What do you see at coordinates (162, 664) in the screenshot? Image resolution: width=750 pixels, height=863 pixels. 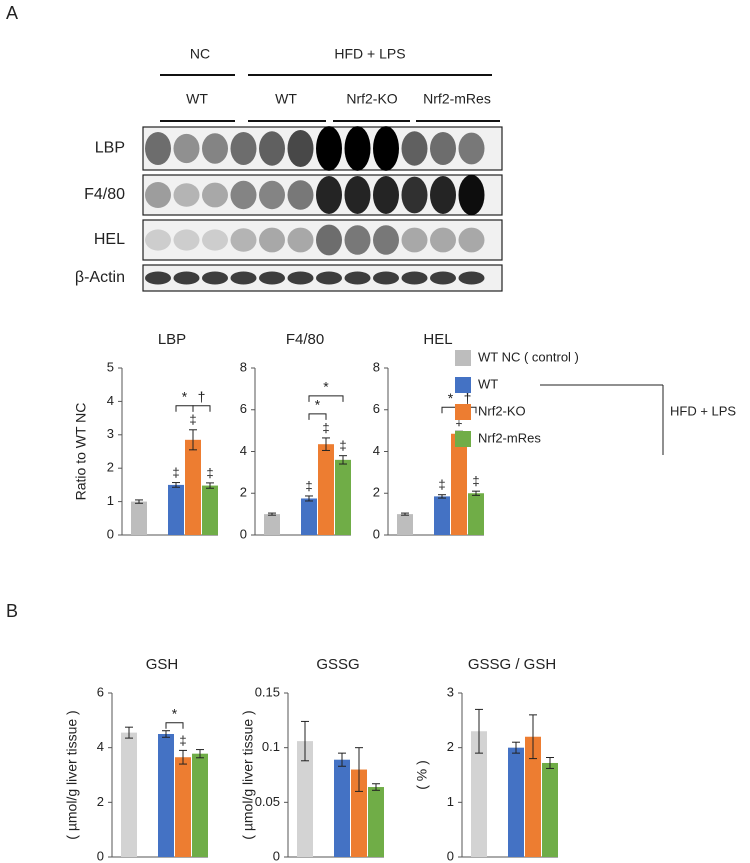 I see `chart-title: GSH` at bounding box center [162, 664].